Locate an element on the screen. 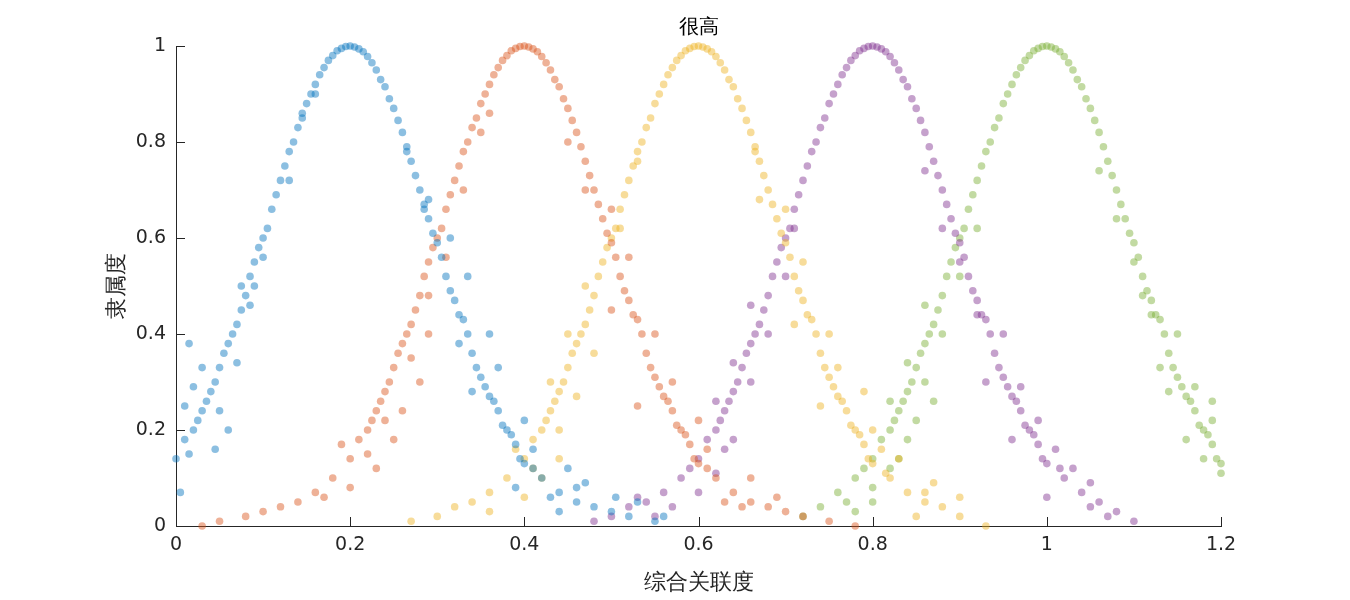 The image size is (1350, 600). y-tick-label: 0.4 is located at coordinates (150, 331).